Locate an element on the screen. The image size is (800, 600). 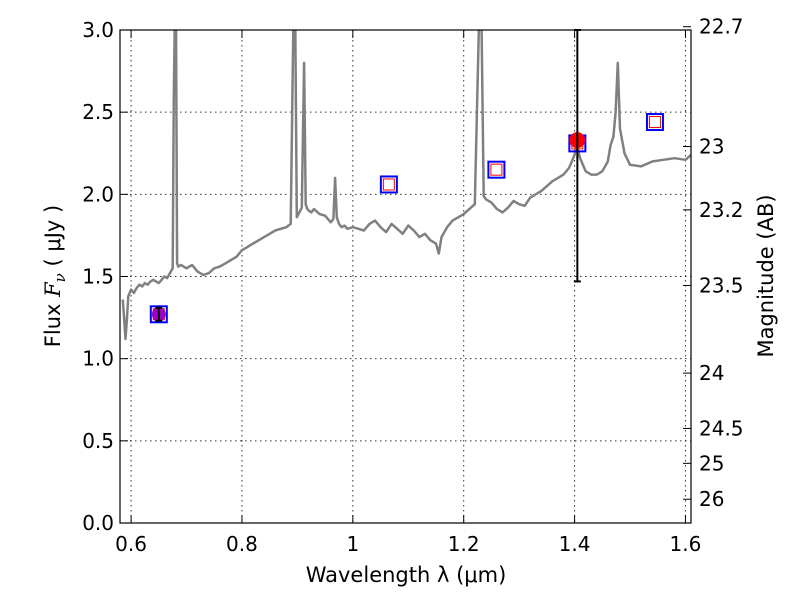
x-tick-label: 1.4 is located at coordinates (575, 544).